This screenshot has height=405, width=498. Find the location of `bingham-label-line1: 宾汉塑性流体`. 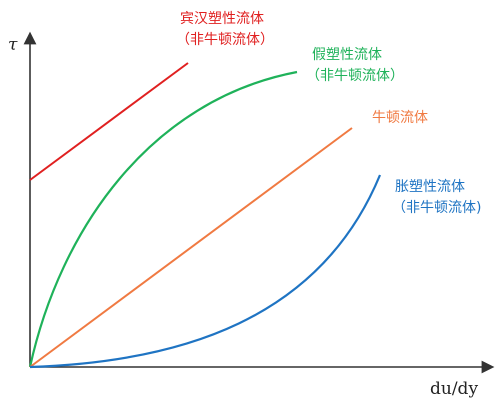

bingham-label-line1: 宾汉塑性流体 is located at coordinates (222, 19).